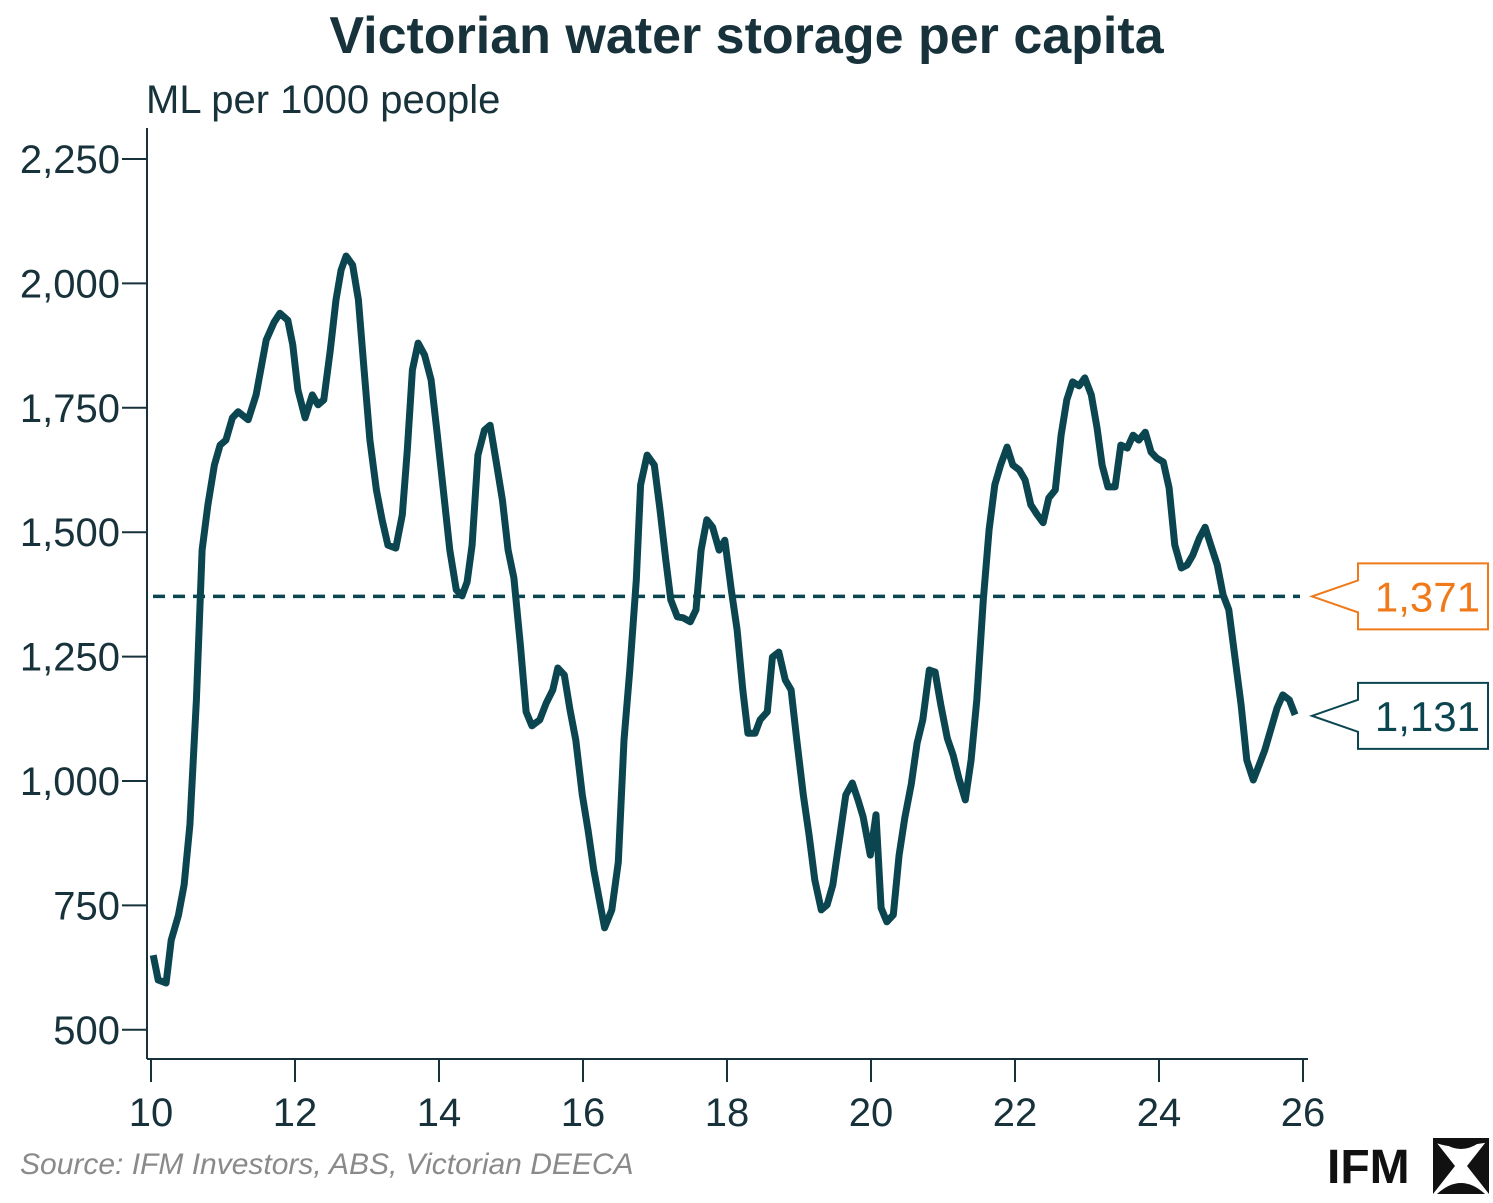 Image resolution: width=1493 pixels, height=1203 pixels. Describe the element at coordinates (583, 1113) in the screenshot. I see `x-tick-label: 16` at that location.